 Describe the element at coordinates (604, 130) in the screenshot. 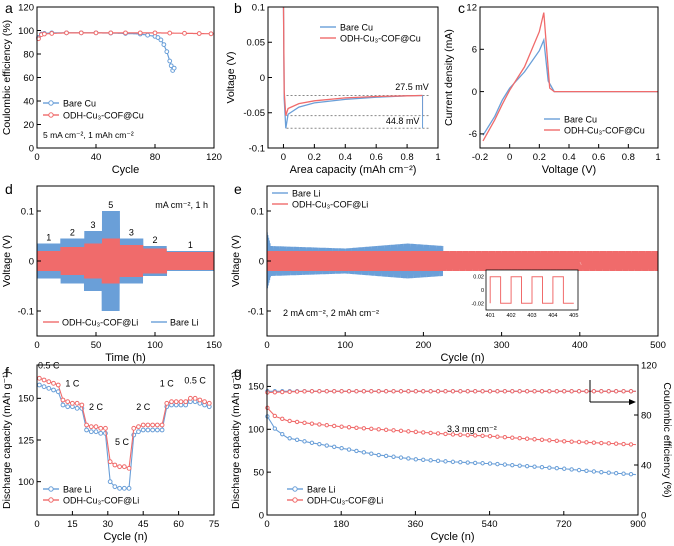

I see `c-legend-label: ODH-Cu₃-COF@Cu` at that location.